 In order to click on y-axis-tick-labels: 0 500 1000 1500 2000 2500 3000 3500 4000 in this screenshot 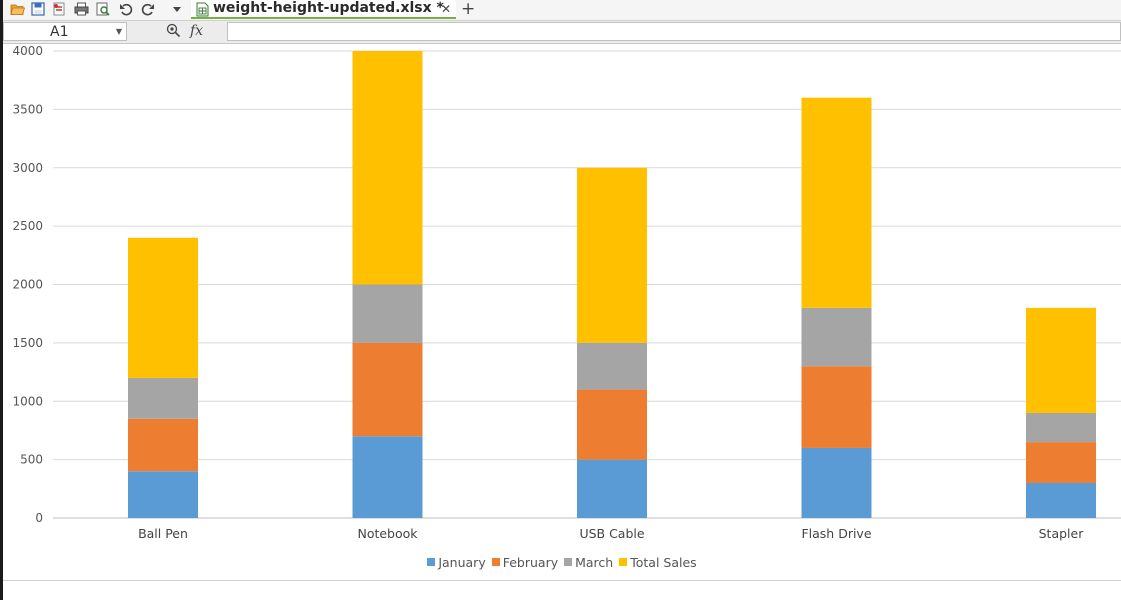, I will do `click(27, 284)`.